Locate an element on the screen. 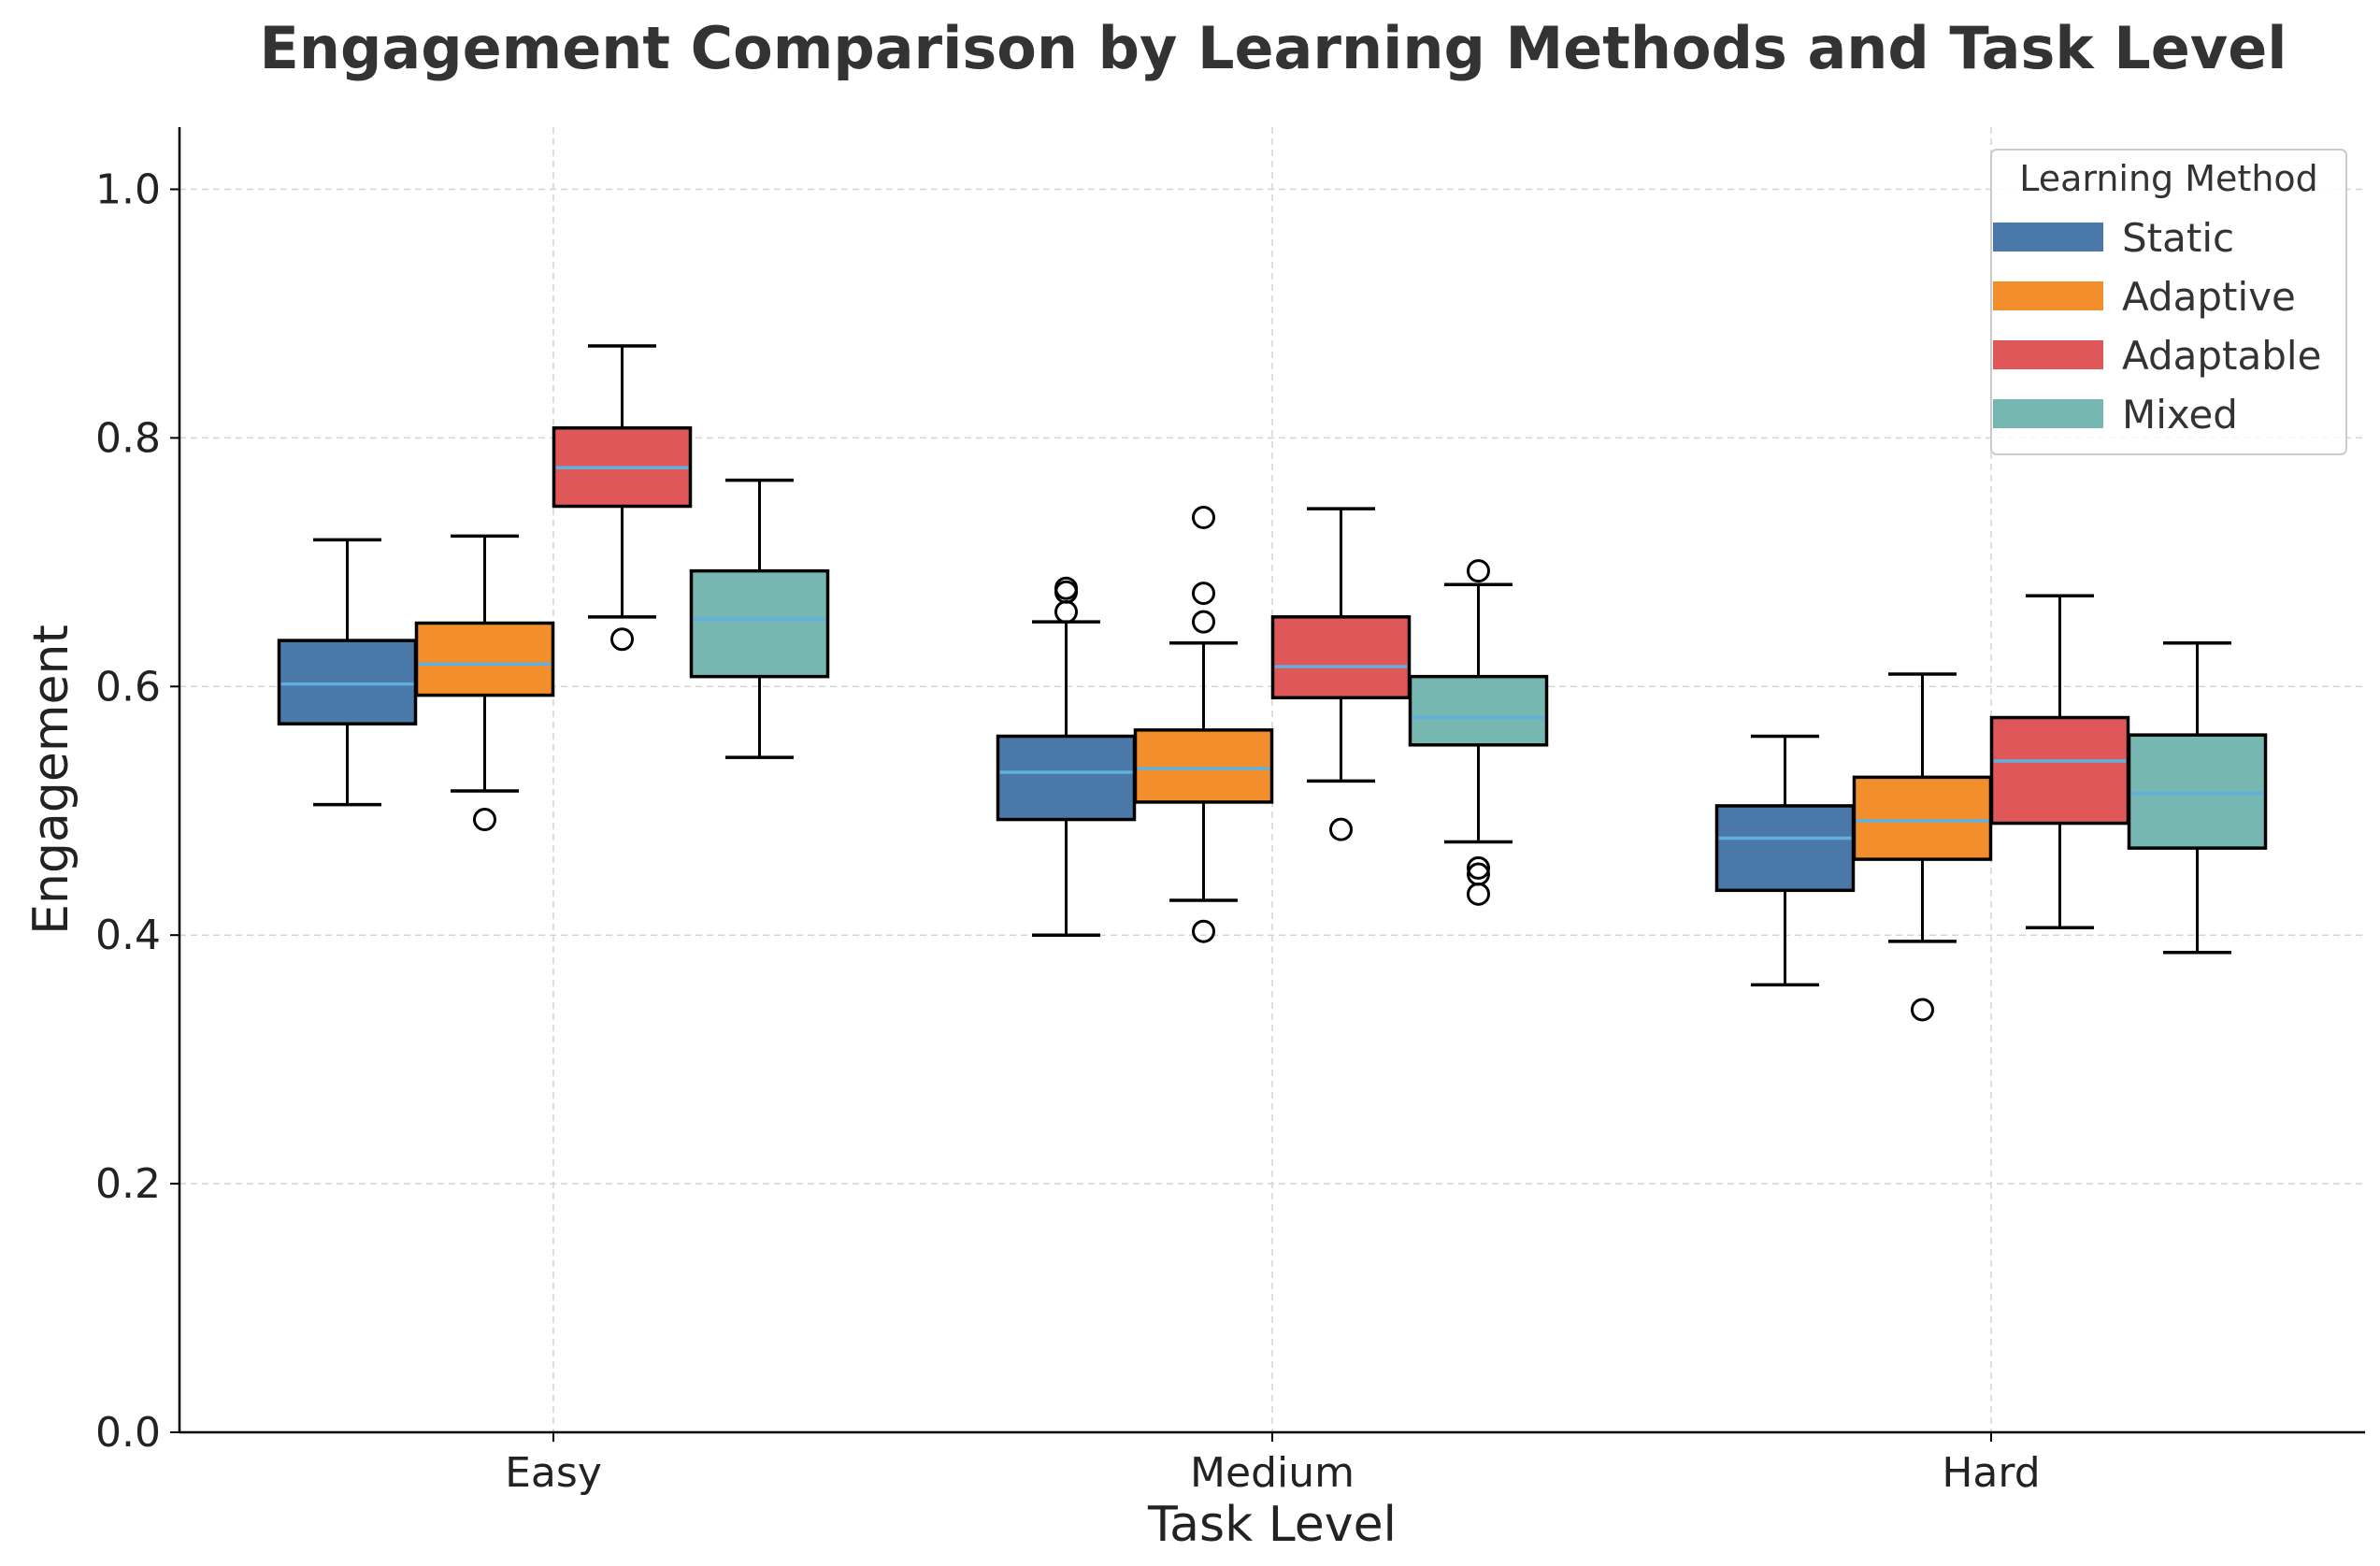 This screenshot has height=1566, width=2380. y-ticks: 0.0 0.2 0.4 0.6 0.8 1.0 is located at coordinates (137, 811).